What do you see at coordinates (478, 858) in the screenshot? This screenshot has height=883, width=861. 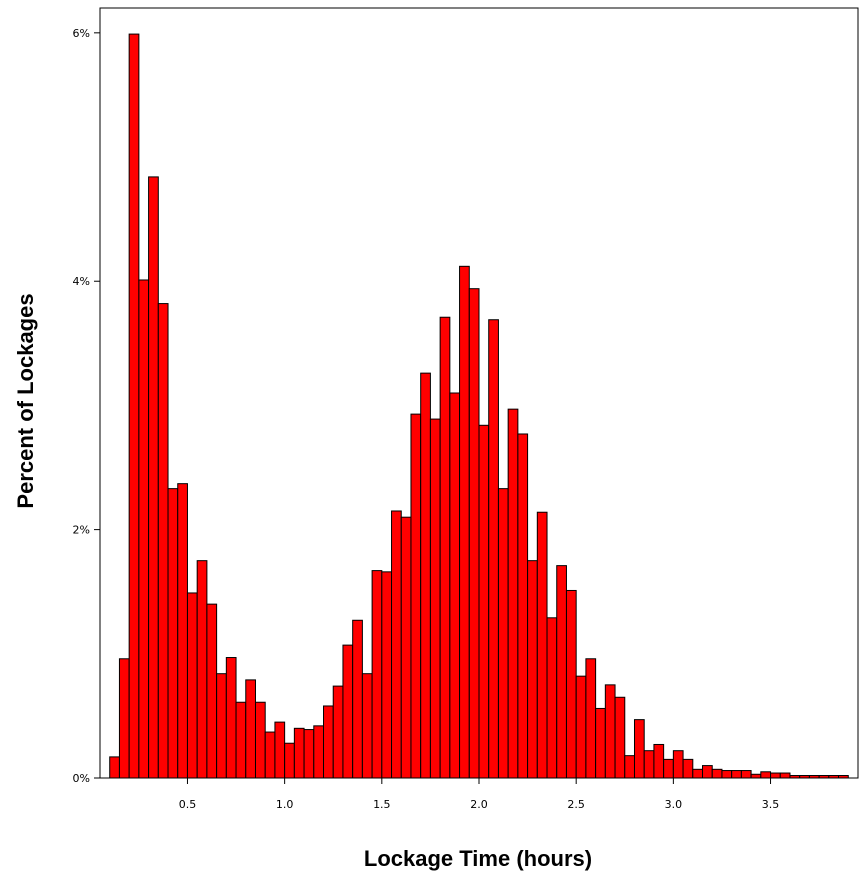 I see `x-axis-title: Lockage Time (hours)` at bounding box center [478, 858].